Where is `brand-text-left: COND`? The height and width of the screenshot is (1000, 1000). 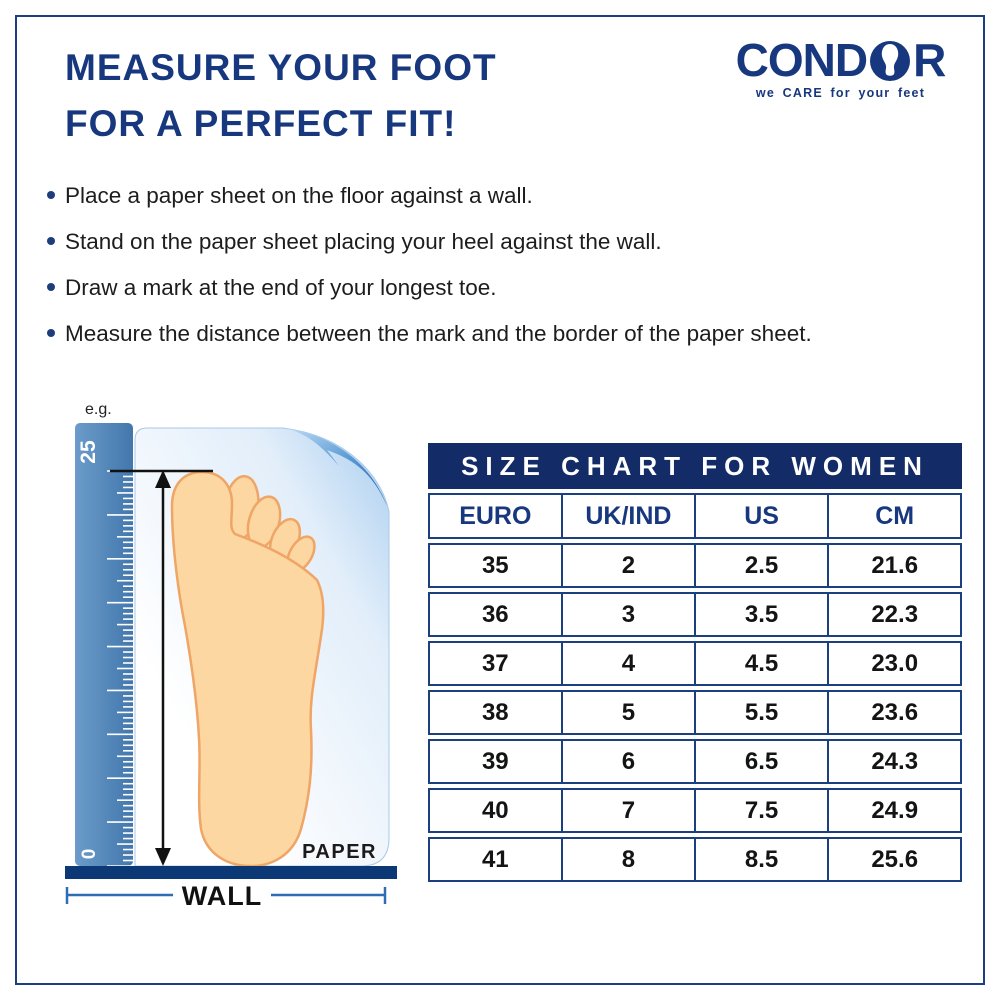 brand-text-left: COND is located at coordinates (801, 60).